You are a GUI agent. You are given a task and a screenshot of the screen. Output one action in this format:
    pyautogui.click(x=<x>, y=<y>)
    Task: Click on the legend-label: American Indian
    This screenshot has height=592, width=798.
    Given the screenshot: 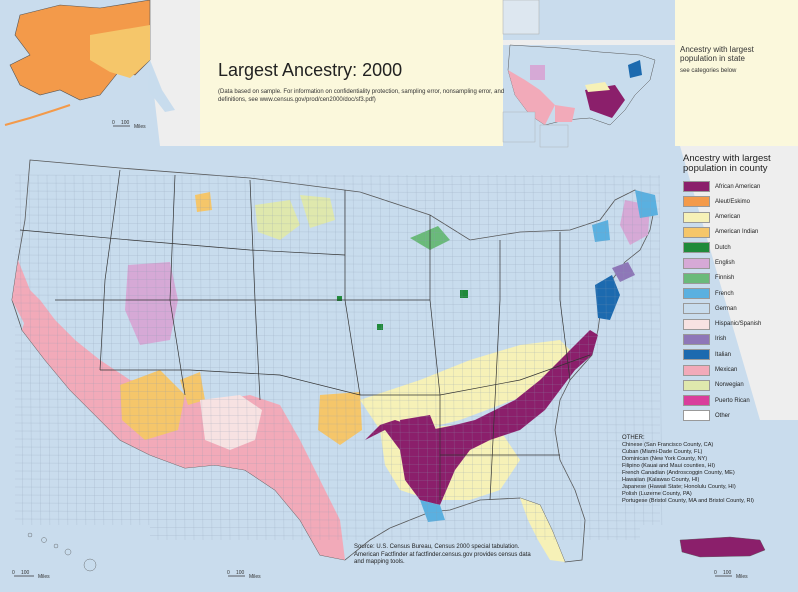 What is the action you would take?
    pyautogui.click(x=737, y=232)
    